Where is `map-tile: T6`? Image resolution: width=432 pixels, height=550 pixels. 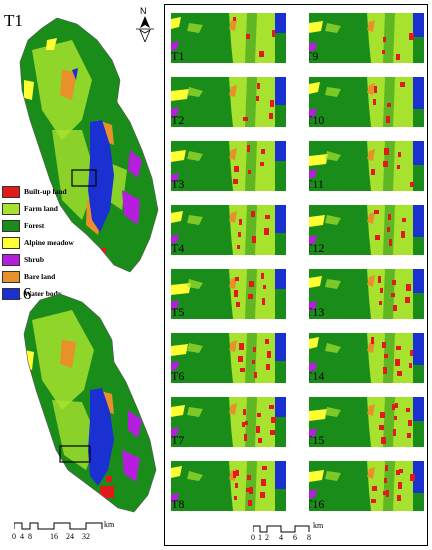
map-tile: T6 is located at coordinates (228, 358).